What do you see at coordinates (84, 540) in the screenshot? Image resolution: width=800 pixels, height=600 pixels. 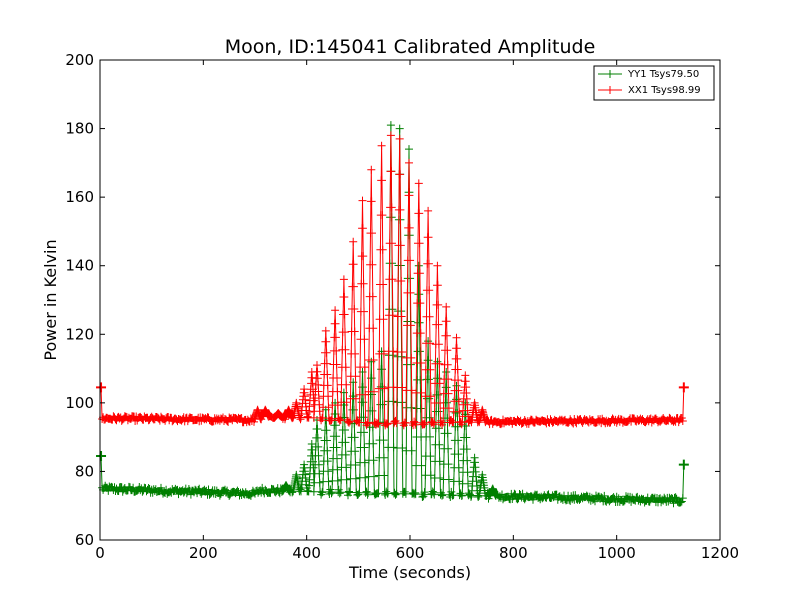 I see `y-tick-label: 60` at bounding box center [84, 540].